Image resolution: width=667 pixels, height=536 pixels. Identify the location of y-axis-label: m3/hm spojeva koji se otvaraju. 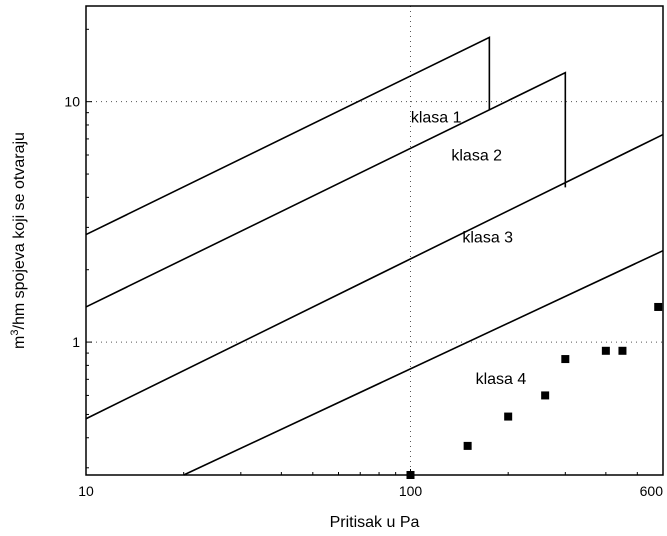
(18, 240).